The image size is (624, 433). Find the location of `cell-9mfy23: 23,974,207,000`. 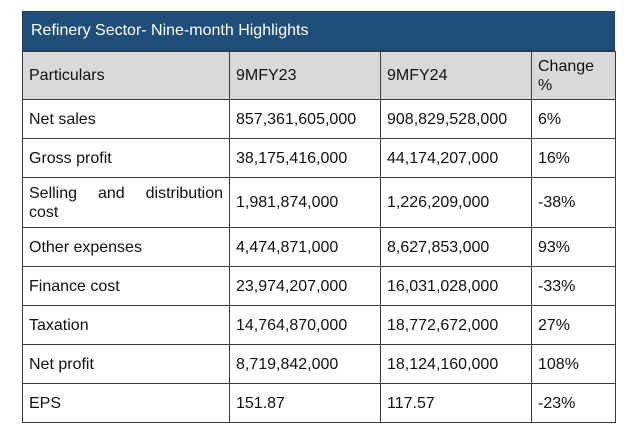

cell-9mfy23: 23,974,207,000 is located at coordinates (305, 286).